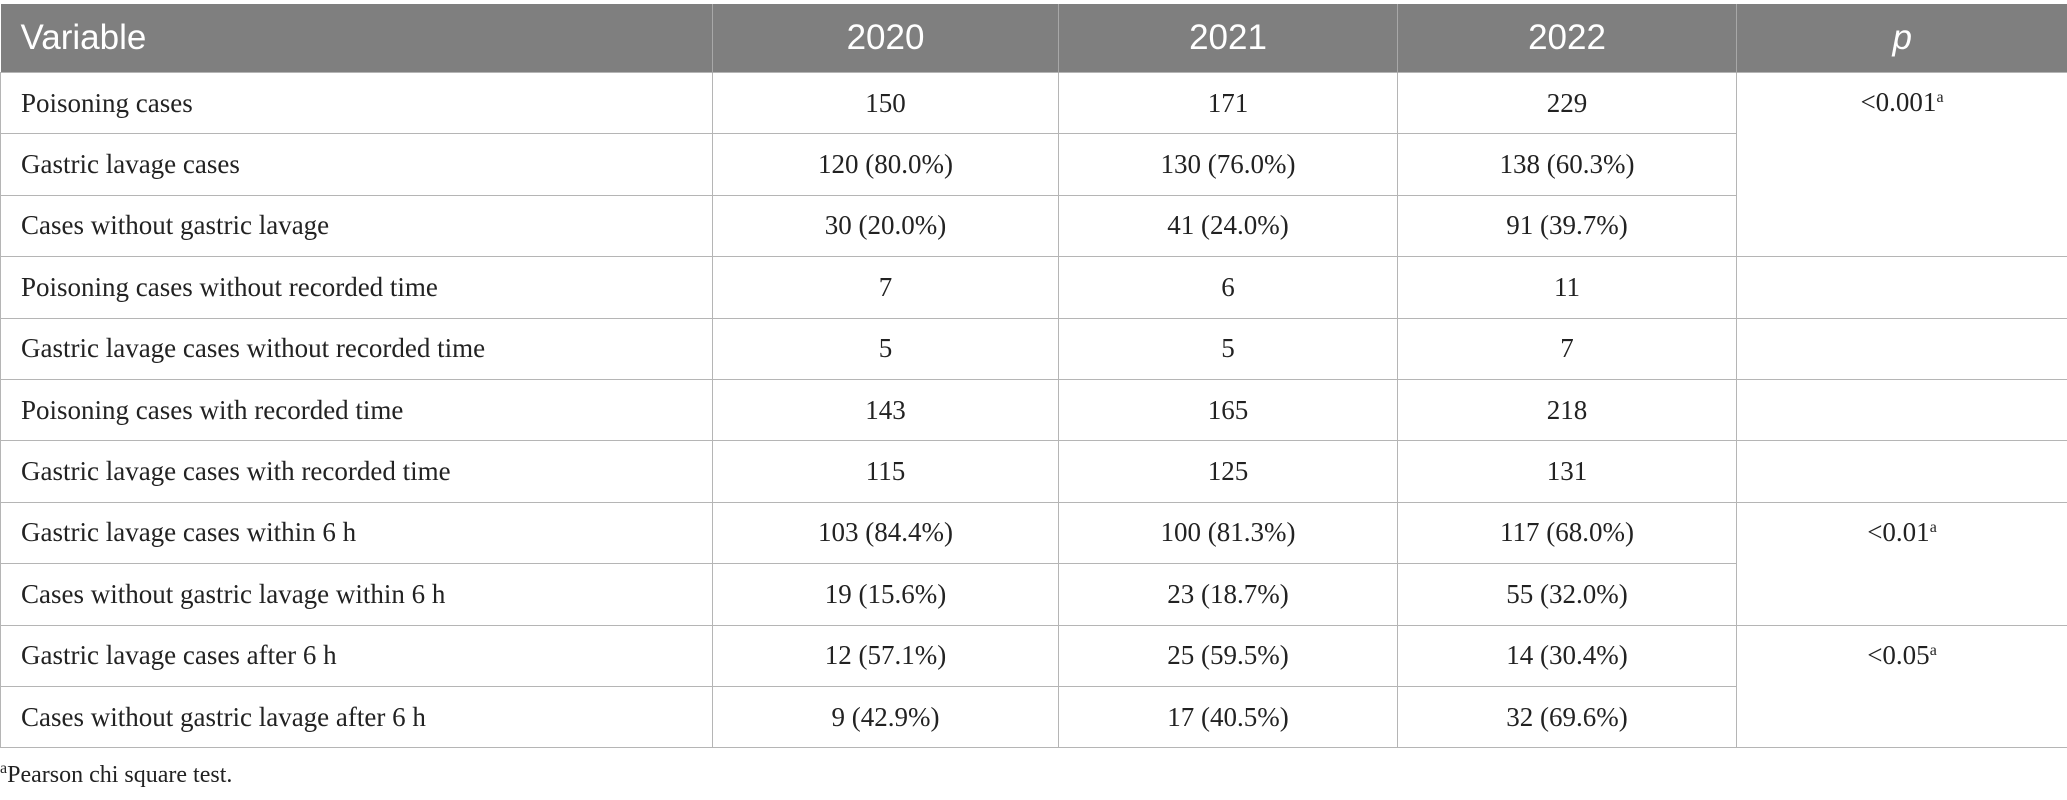 The image size is (2067, 800). Describe the element at coordinates (1567, 655) in the screenshot. I see `cell-2022: 14 (30.4%)` at that location.